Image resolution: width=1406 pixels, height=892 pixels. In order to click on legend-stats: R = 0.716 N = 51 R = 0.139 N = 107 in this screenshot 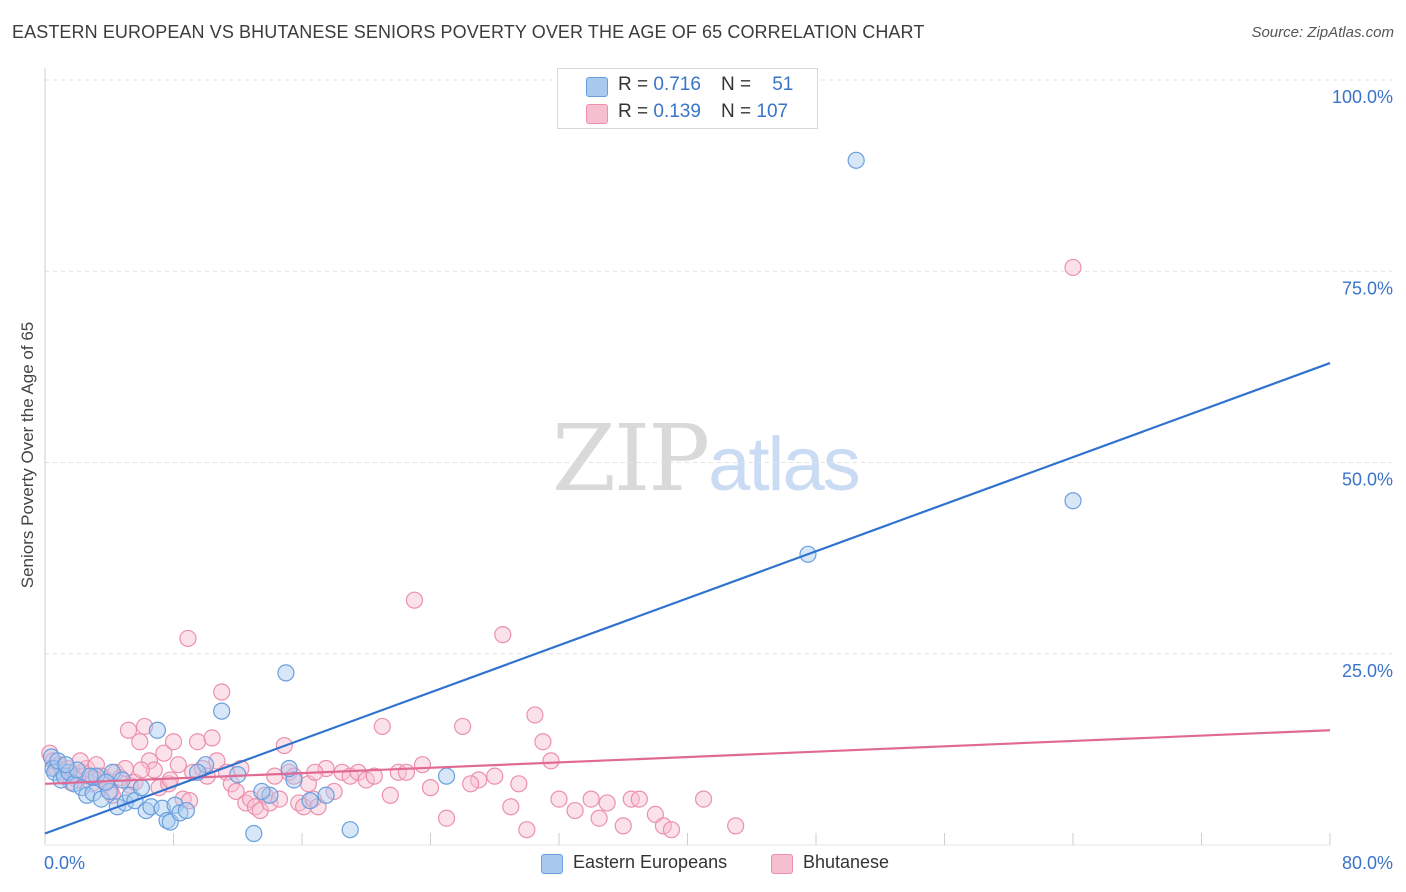, I will do `click(687, 98)`.